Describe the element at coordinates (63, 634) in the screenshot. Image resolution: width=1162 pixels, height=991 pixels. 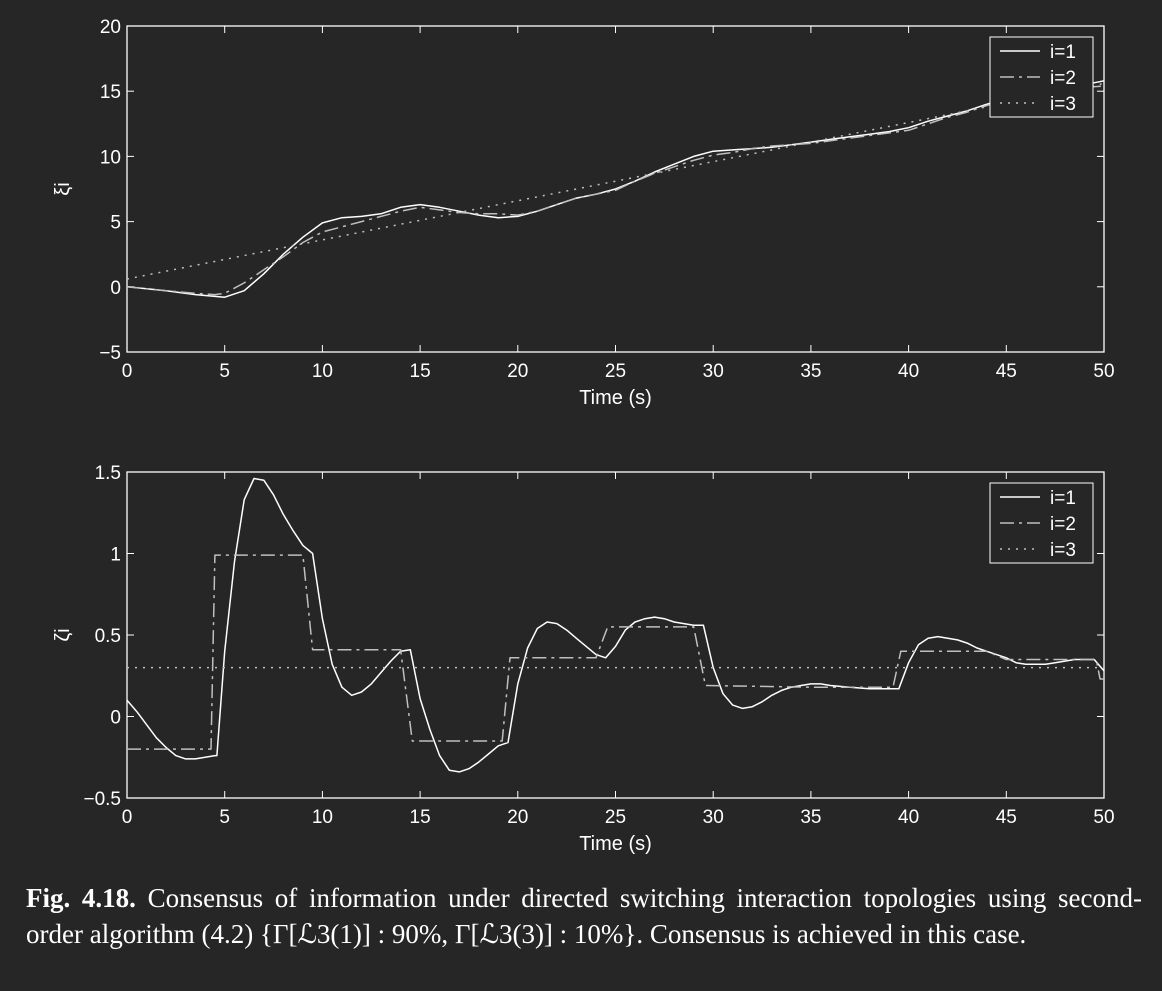
I see `y-axis-title: ζi` at that location.